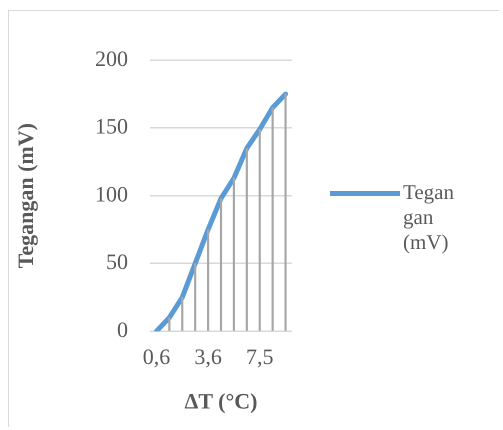 The image size is (503, 430). I want to click on x-axis-title: ΔT (°C), so click(221, 401).